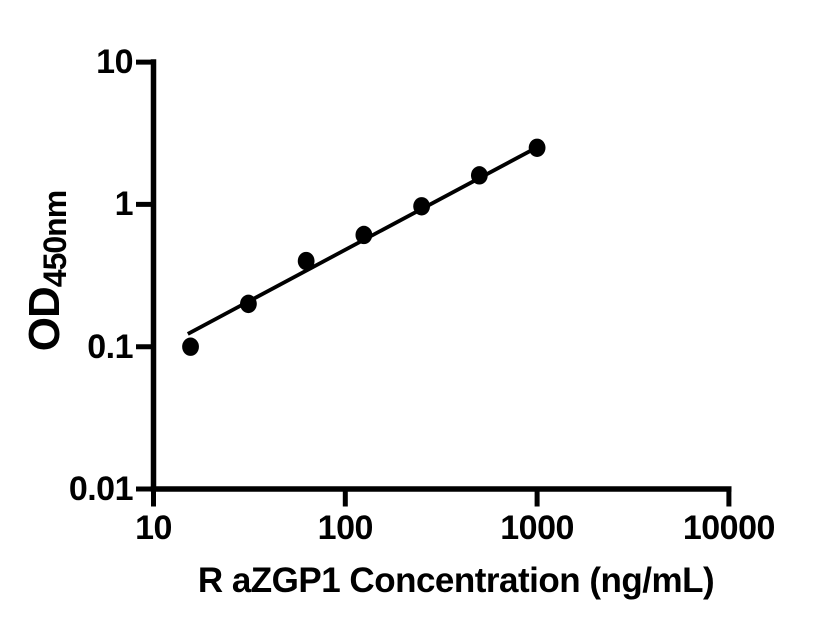 Image resolution: width=816 pixels, height=640 pixels. What do you see at coordinates (101, 489) in the screenshot?
I see `y-tick-label: 0.01` at bounding box center [101, 489].